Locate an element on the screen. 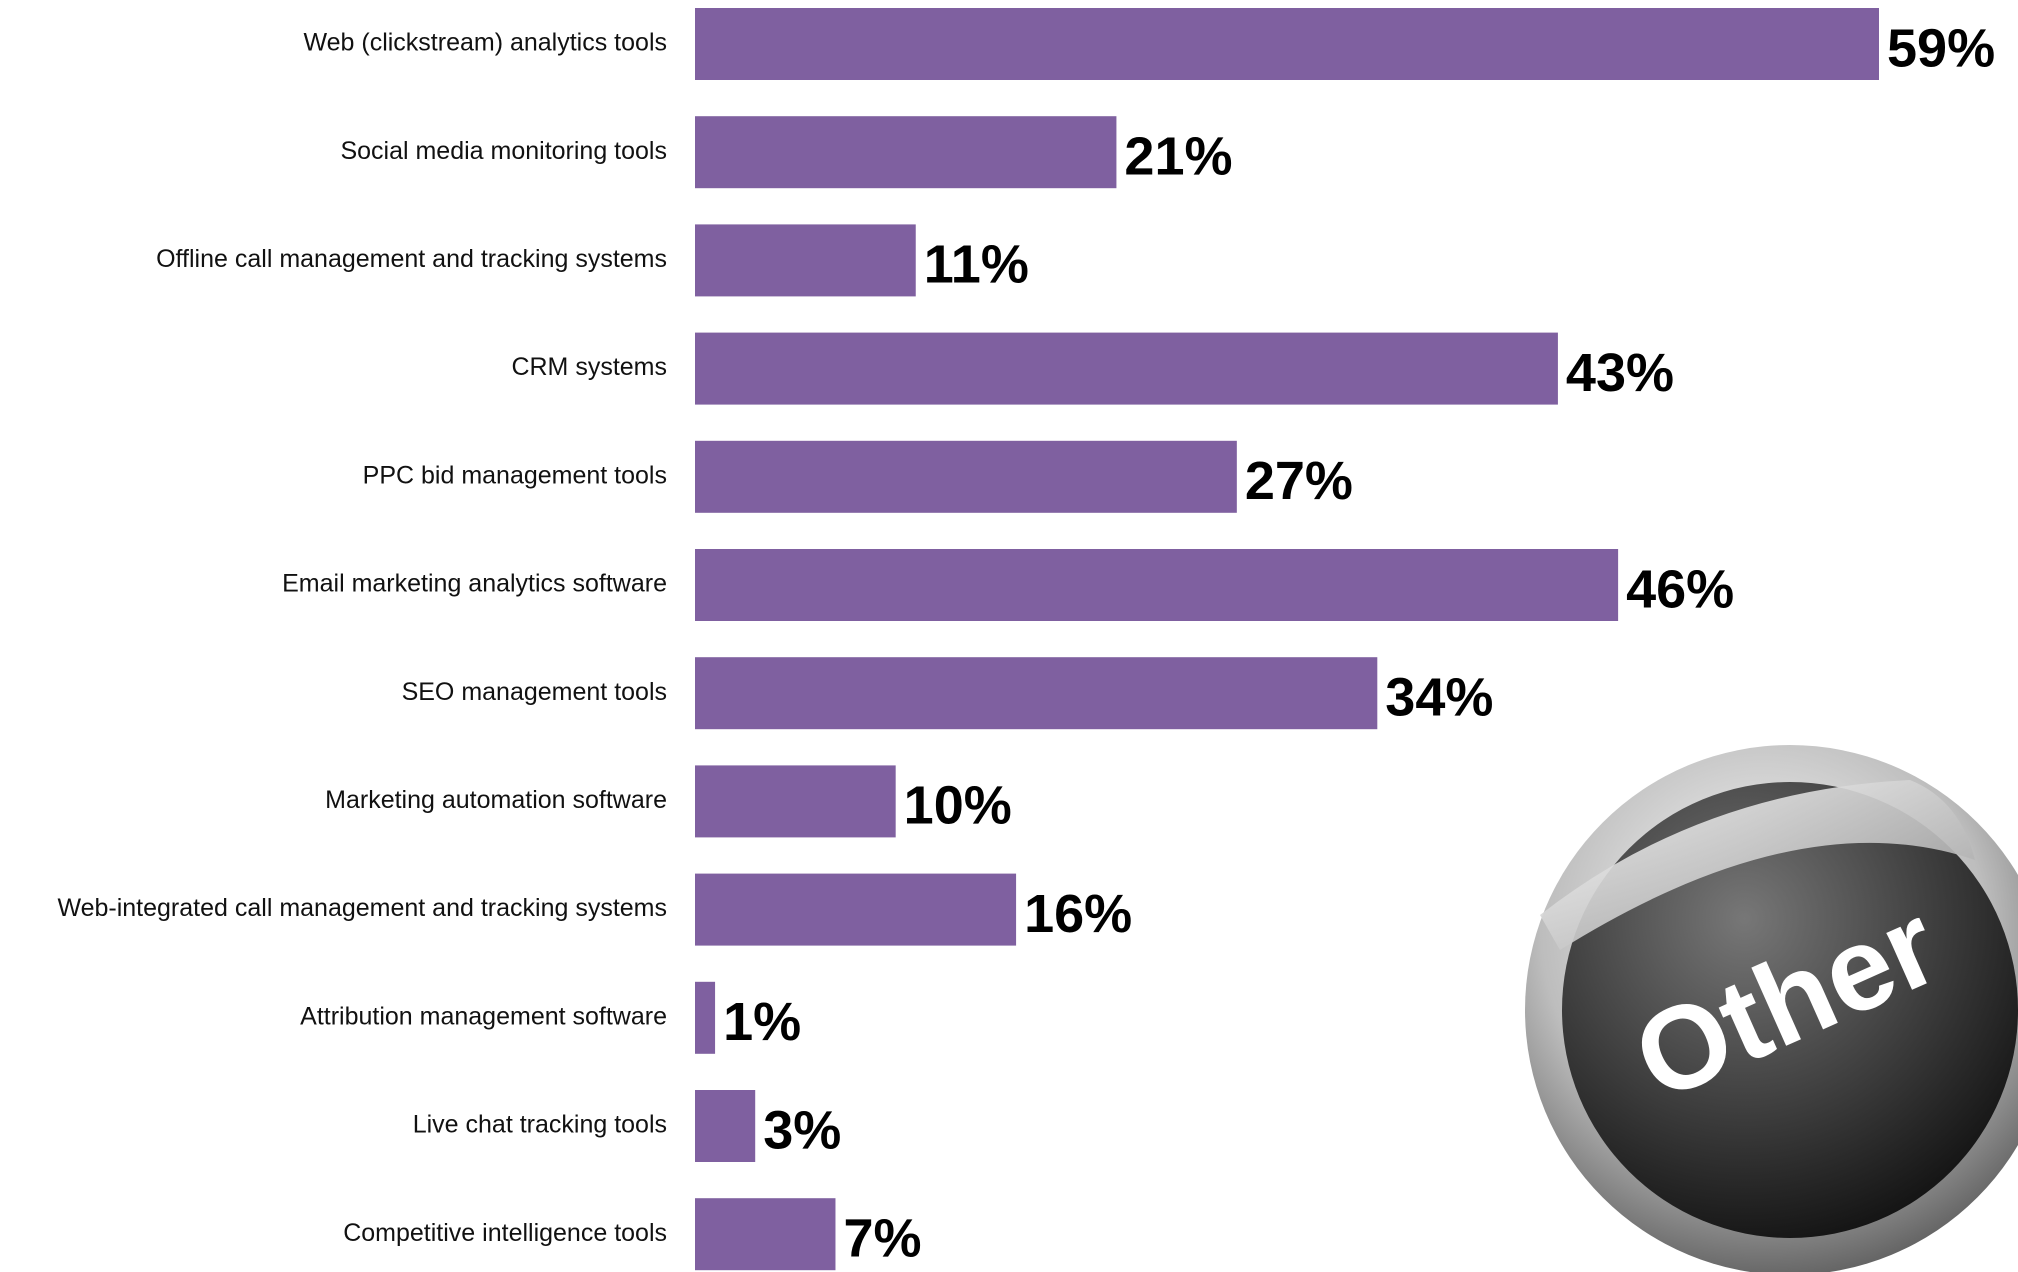  category-label: PPC bid management tools is located at coordinates (515, 475).